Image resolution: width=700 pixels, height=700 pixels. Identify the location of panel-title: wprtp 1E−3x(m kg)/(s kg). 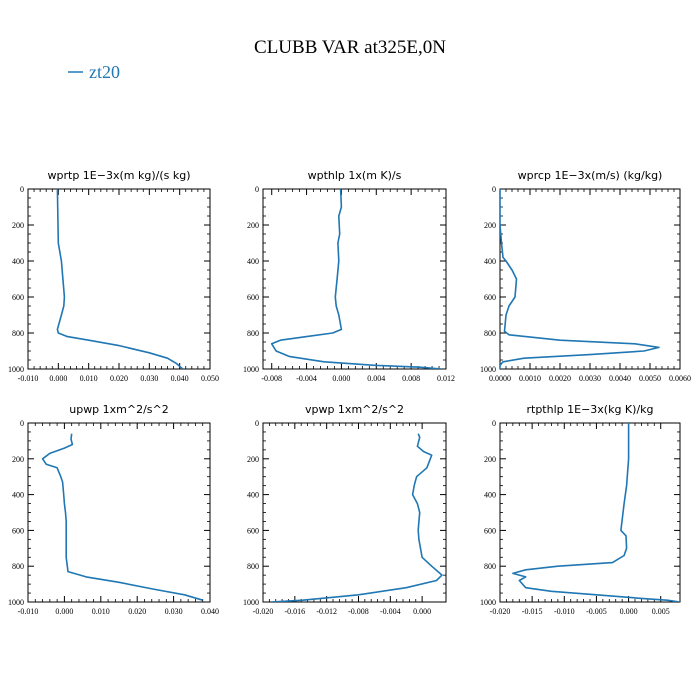
(119, 175).